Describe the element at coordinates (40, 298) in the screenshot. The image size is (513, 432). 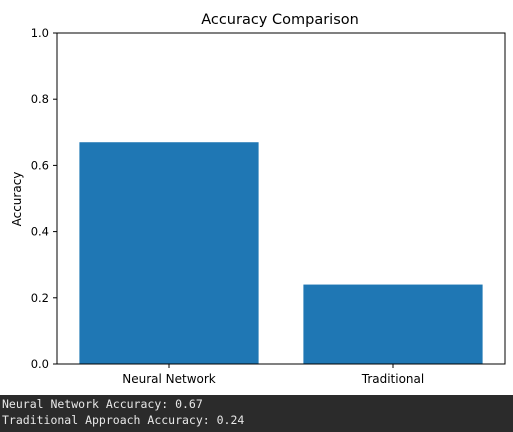
I see `y-tick-label: 0.2` at that location.